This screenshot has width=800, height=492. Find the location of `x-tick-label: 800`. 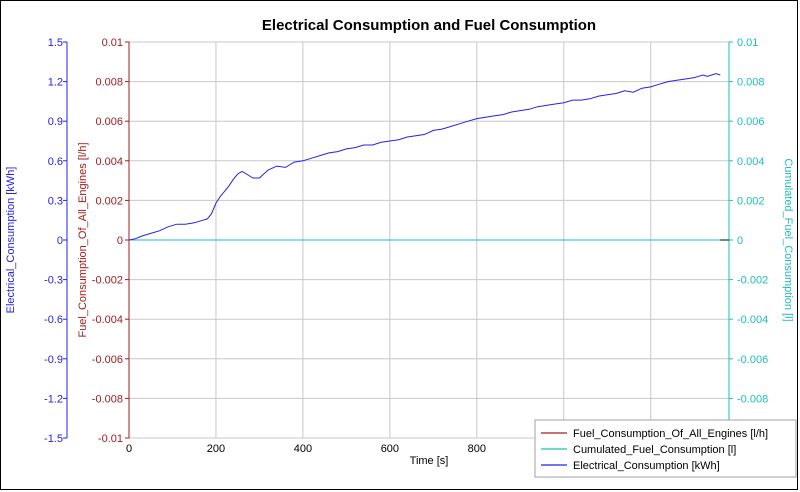

x-tick-label: 800 is located at coordinates (477, 449).